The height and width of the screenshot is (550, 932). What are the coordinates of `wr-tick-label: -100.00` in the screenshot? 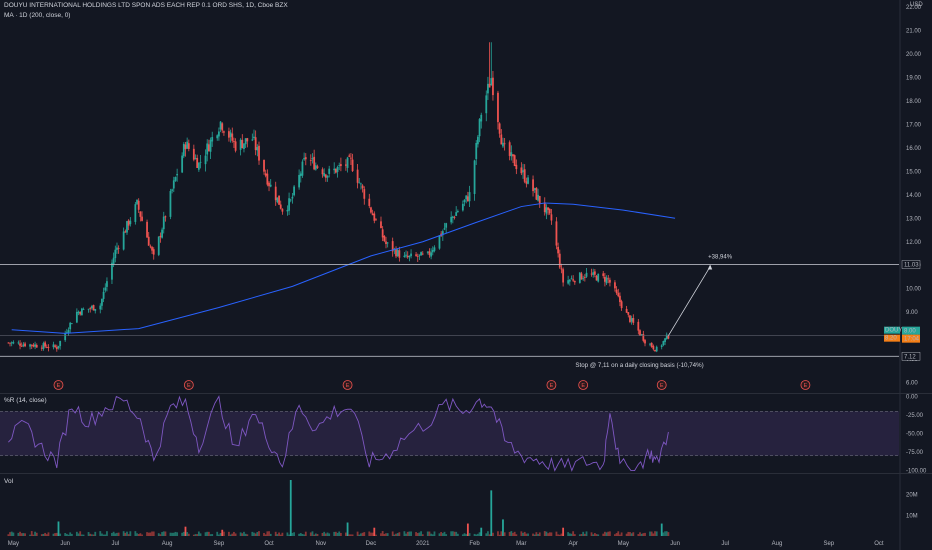 It's located at (916, 472).